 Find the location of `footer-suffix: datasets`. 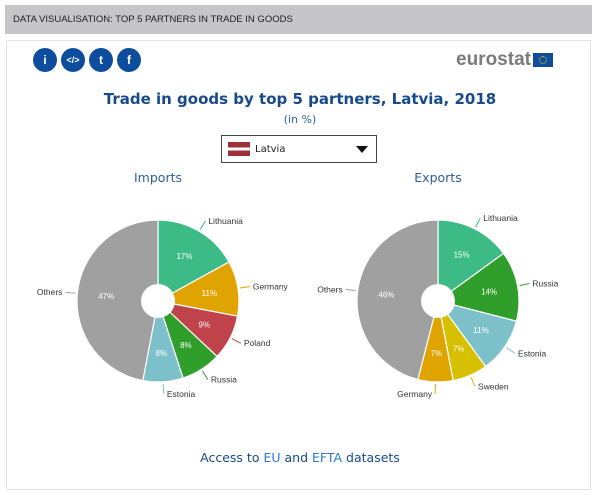

footer-suffix: datasets is located at coordinates (371, 457).